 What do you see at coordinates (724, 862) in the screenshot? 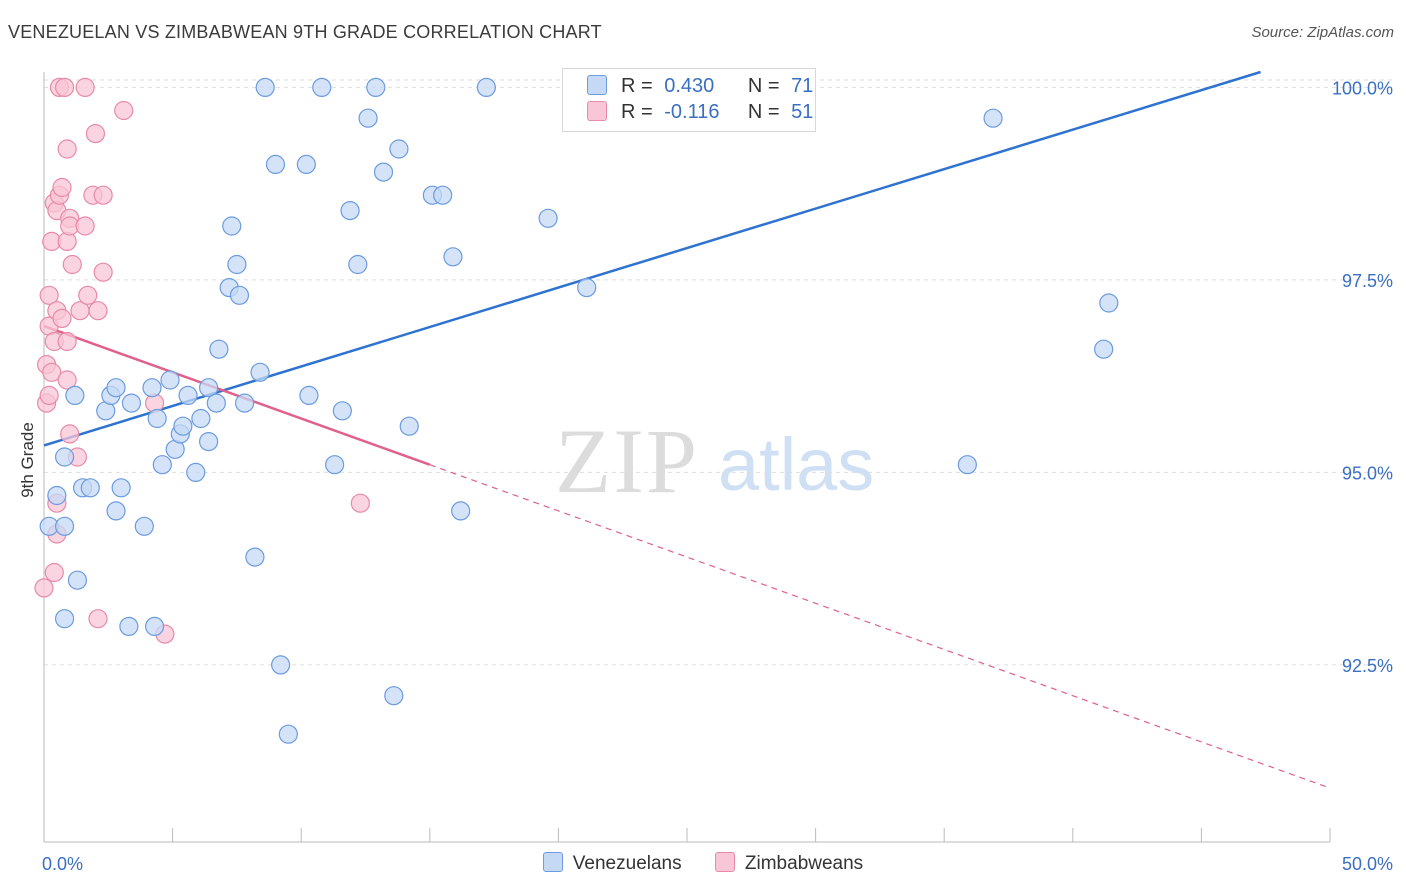
I see `pink-swatch-icon` at bounding box center [724, 862].